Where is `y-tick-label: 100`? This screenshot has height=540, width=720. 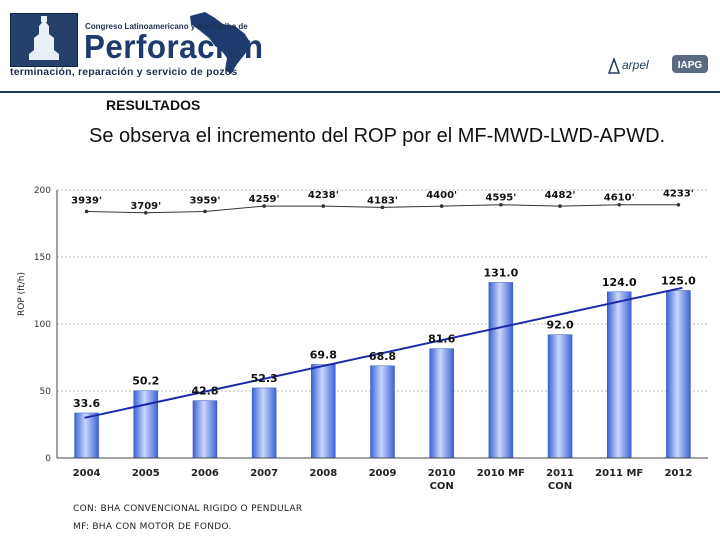
y-tick-label: 100 is located at coordinates (42, 325).